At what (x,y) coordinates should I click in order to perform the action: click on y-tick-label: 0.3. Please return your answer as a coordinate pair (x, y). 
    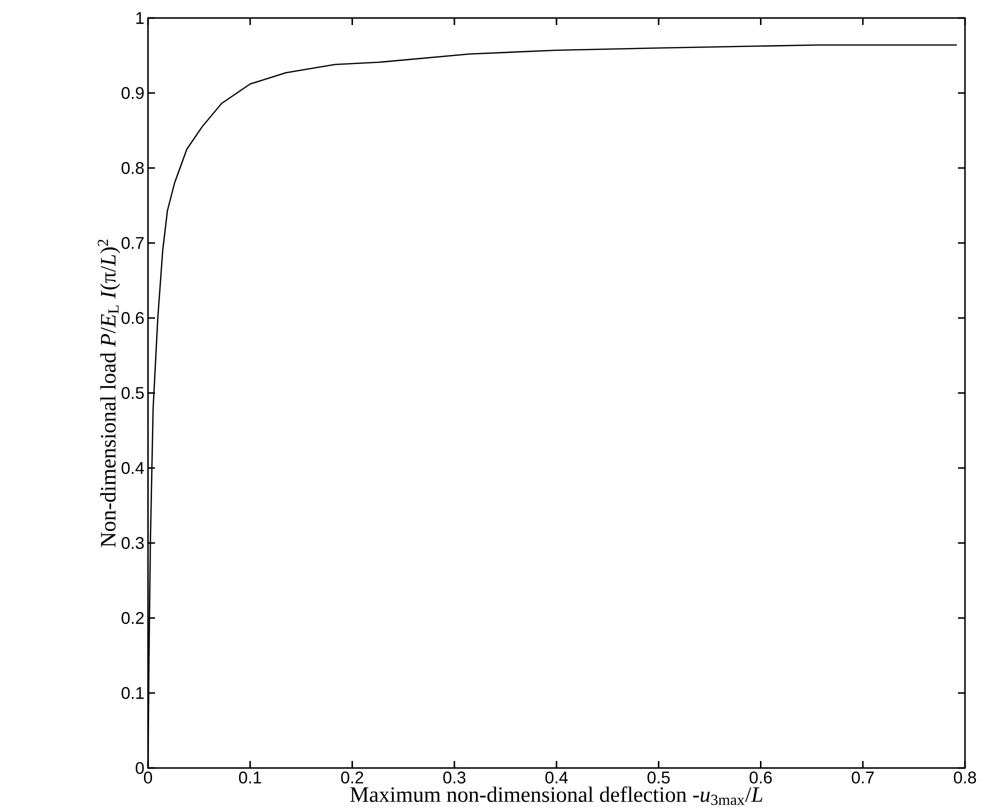
    Looking at the image, I should click on (133, 542).